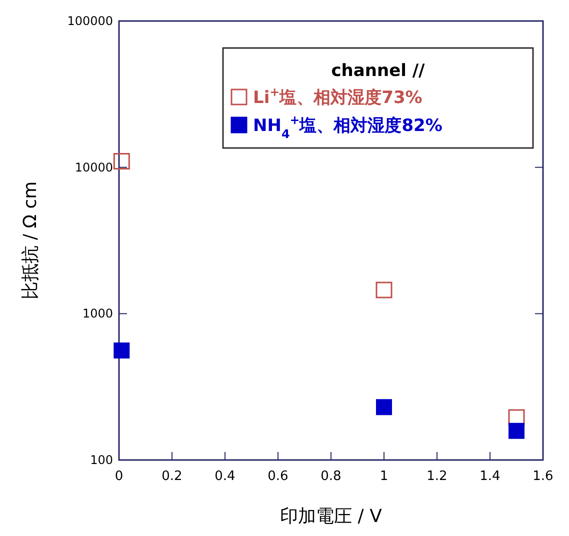 Image resolution: width=569 pixels, height=536 pixels. What do you see at coordinates (172, 476) in the screenshot?
I see `x-tick-label: 0.2` at bounding box center [172, 476].